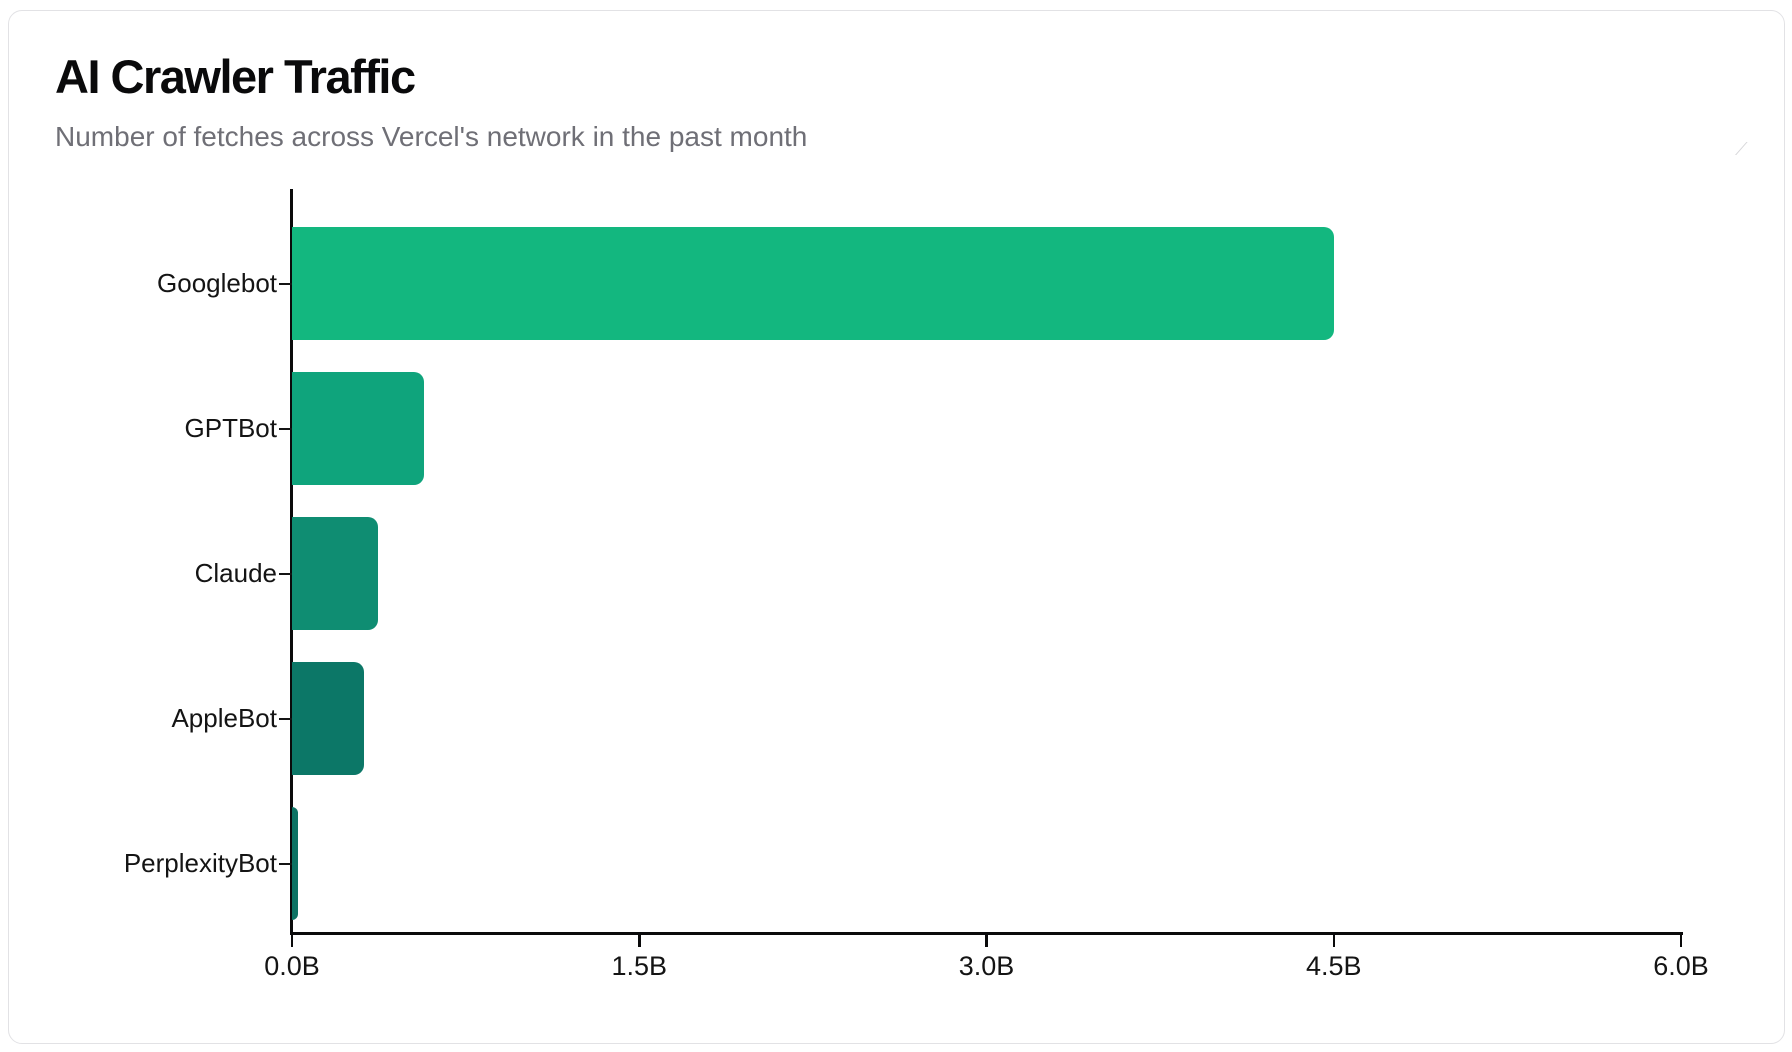 The image size is (1792, 1052). I want to click on x-axis-tick-6.0b, so click(1681, 941).